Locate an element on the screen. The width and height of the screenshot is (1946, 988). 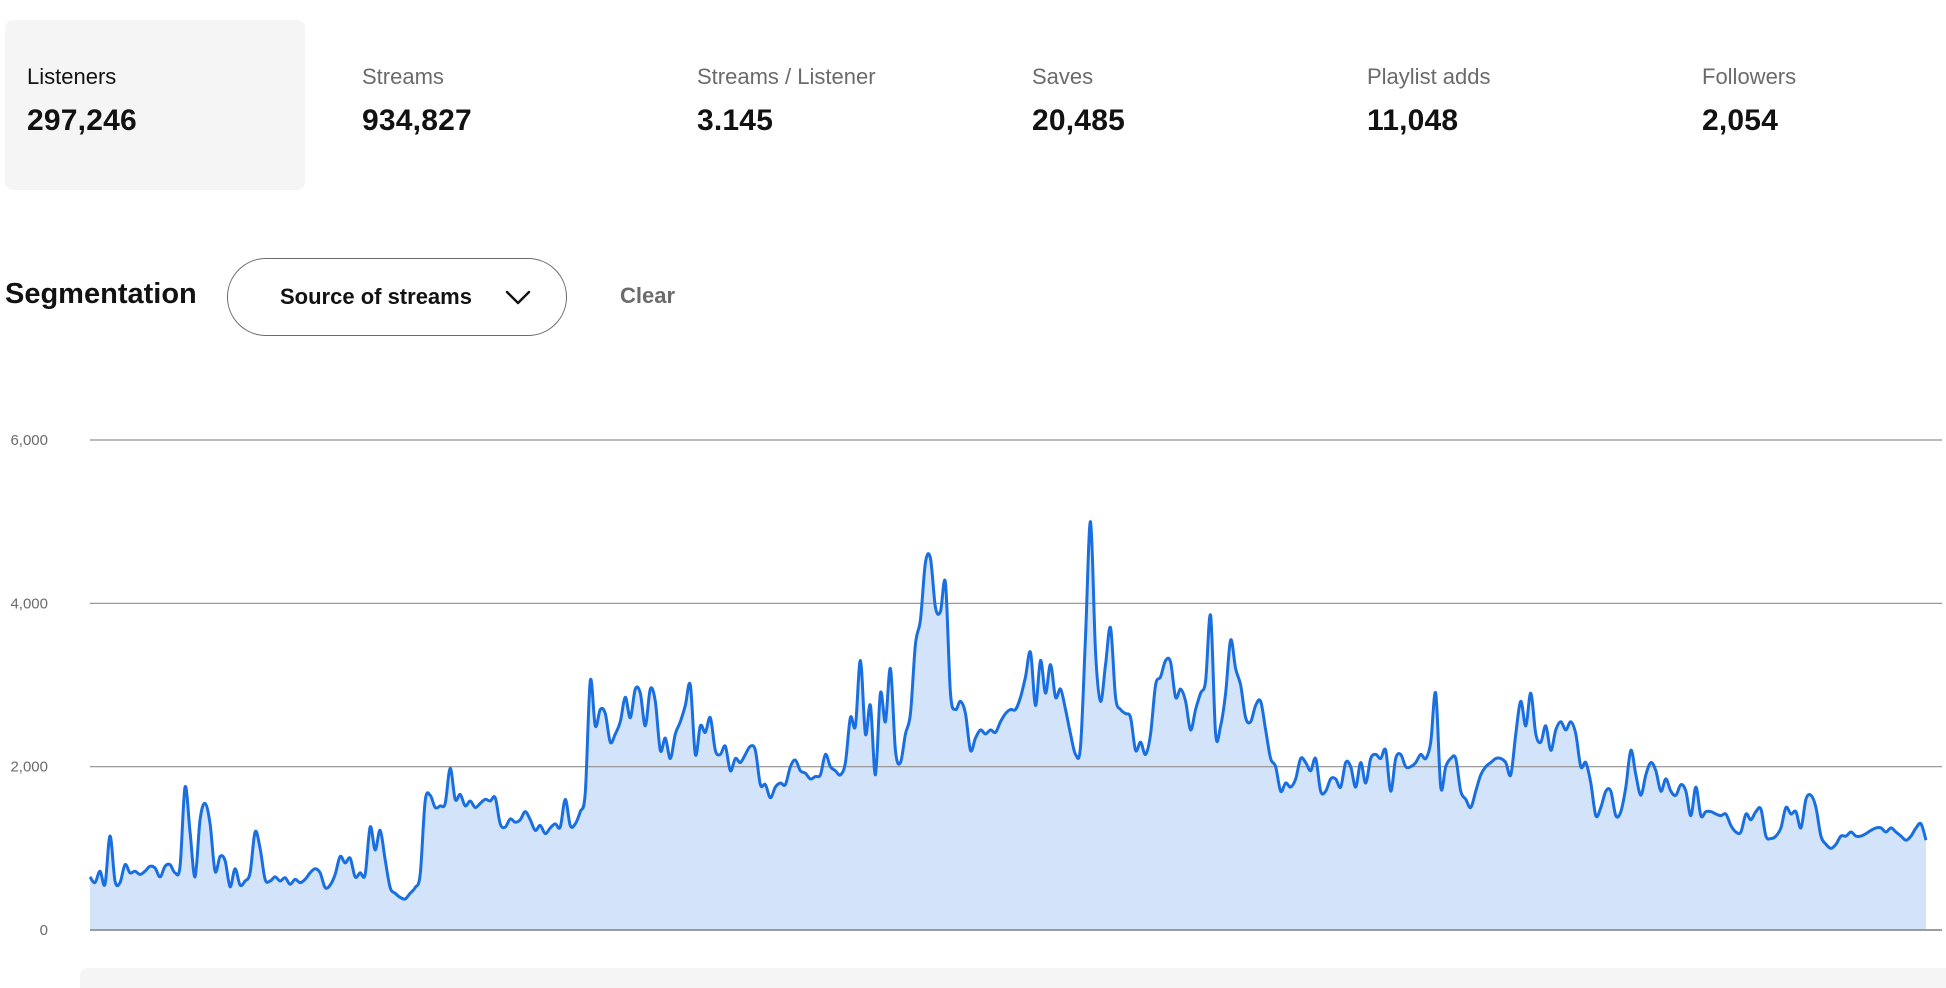
y-tick-label: 2,000 is located at coordinates (29, 767).